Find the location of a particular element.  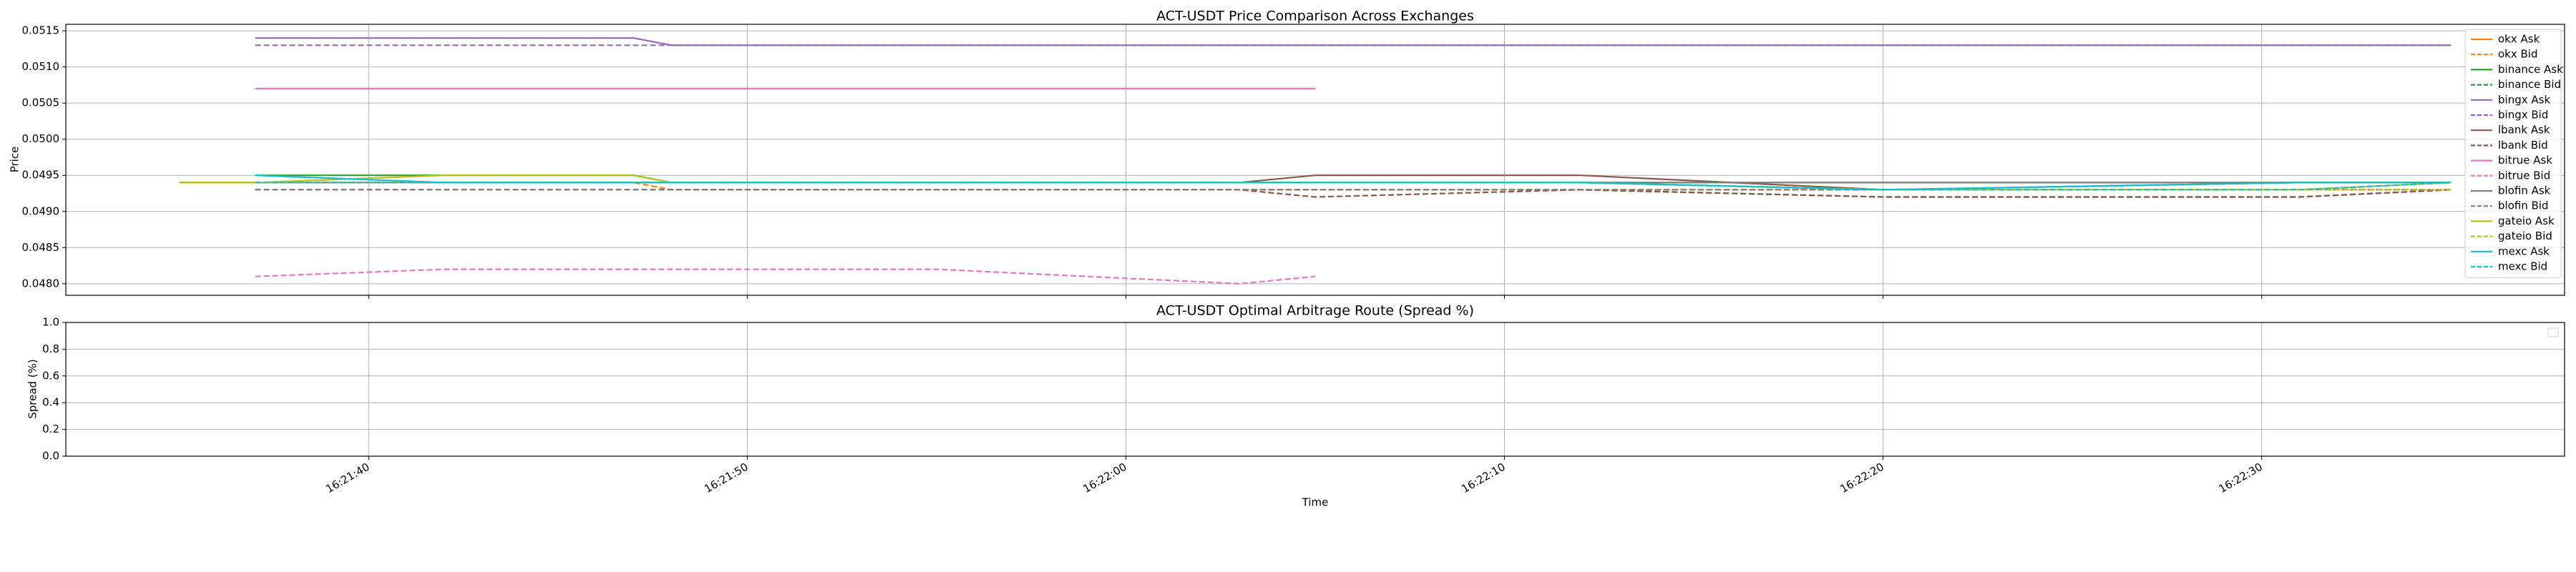

y-tick-label: 0.6 is located at coordinates (50, 375).